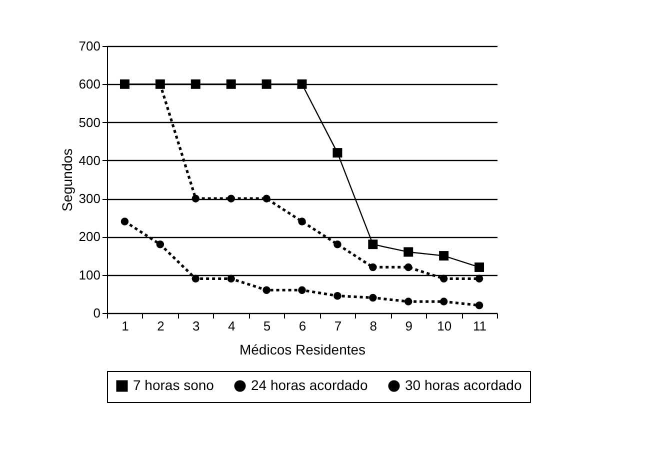  What do you see at coordinates (173, 385) in the screenshot?
I see `legend-label: 7 horas sono` at bounding box center [173, 385].